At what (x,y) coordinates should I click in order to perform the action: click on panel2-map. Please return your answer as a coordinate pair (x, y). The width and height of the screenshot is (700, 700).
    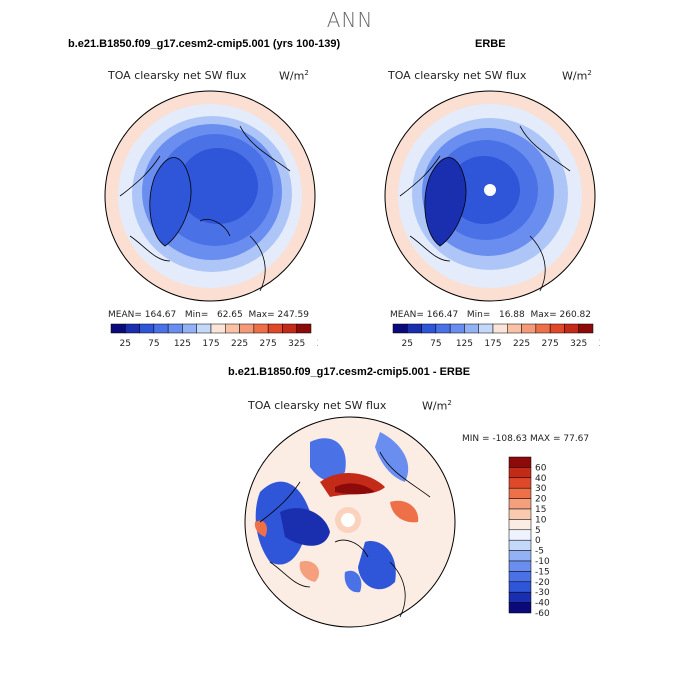
    Looking at the image, I should click on (490, 196).